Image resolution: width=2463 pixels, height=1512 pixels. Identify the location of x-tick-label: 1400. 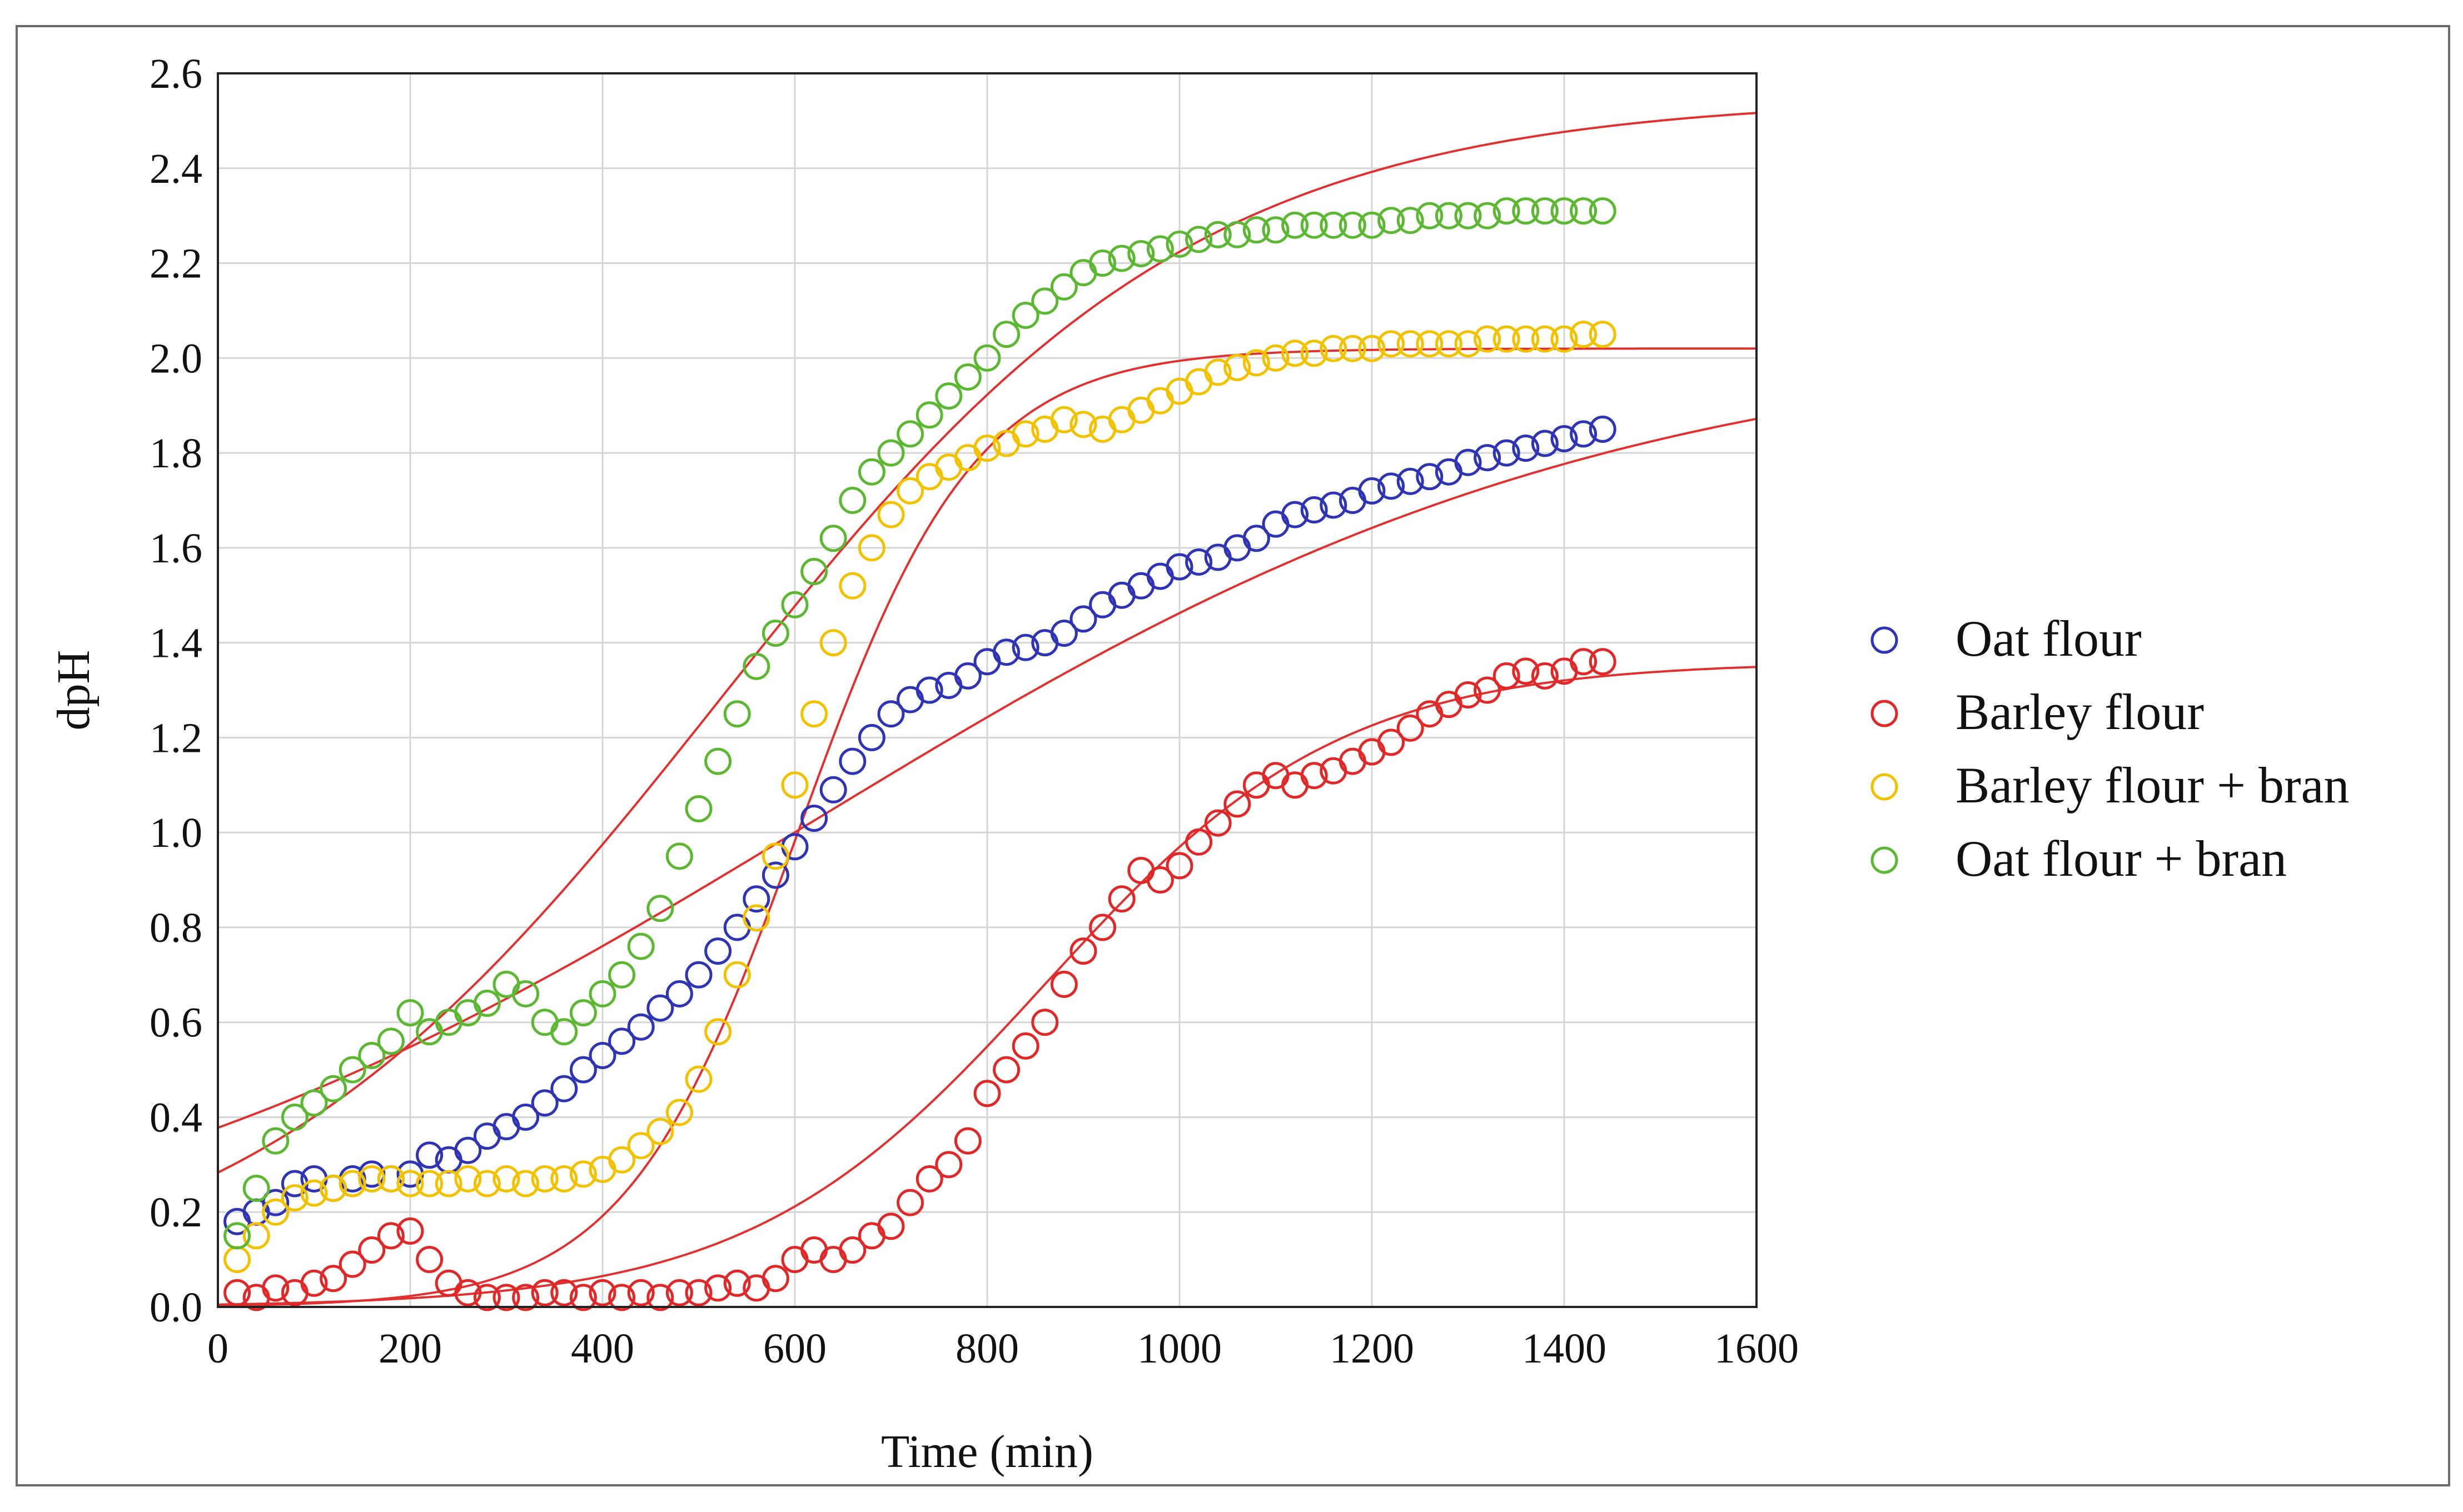
(1564, 1349).